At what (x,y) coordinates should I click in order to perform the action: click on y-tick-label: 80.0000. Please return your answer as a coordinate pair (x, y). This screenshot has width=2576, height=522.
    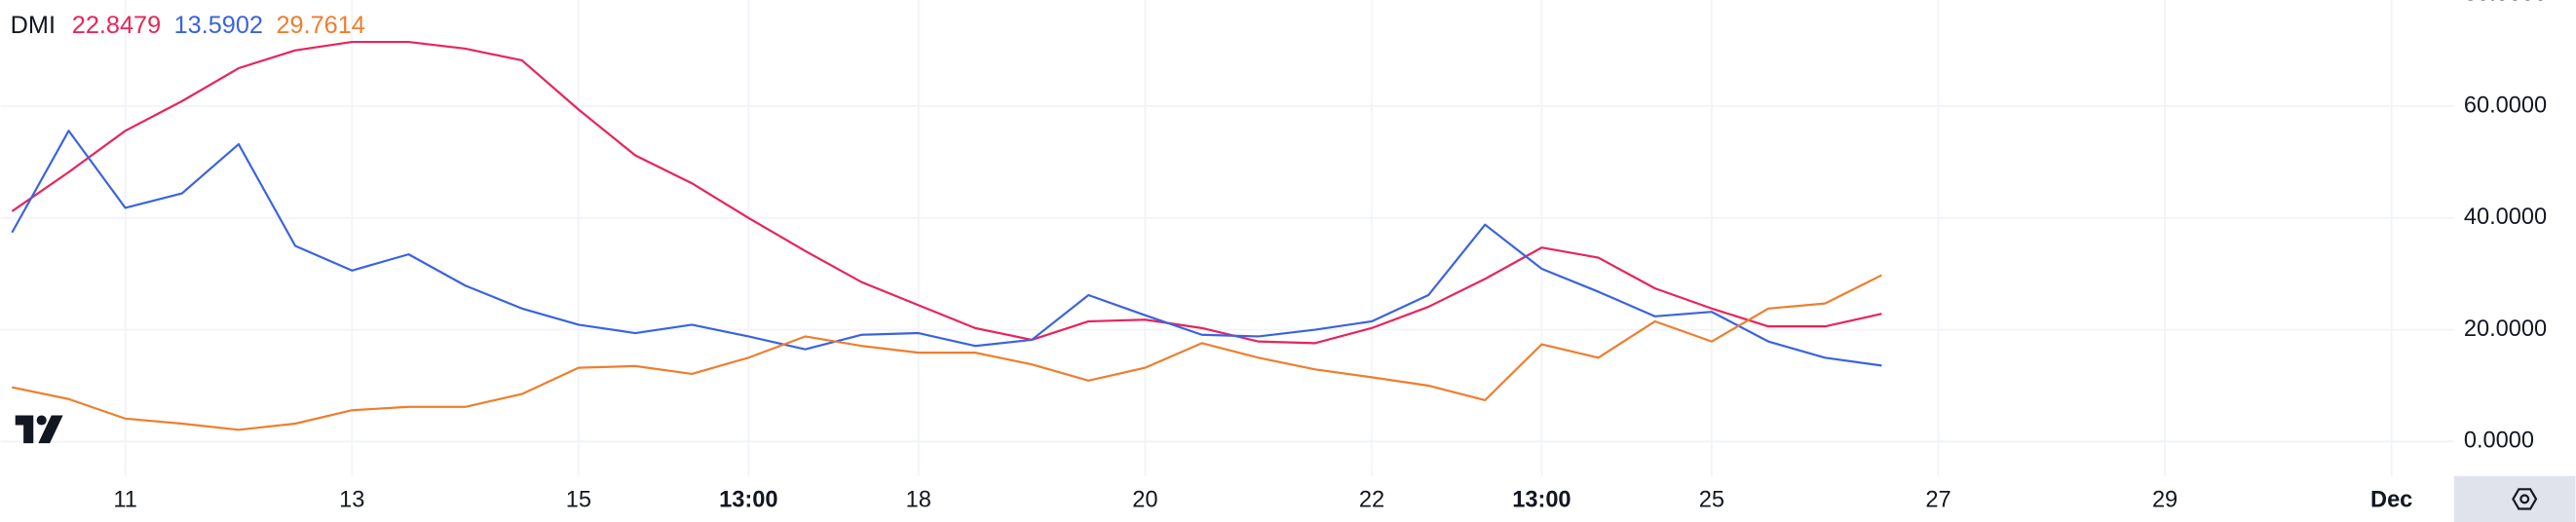
    Looking at the image, I should click on (2505, 3).